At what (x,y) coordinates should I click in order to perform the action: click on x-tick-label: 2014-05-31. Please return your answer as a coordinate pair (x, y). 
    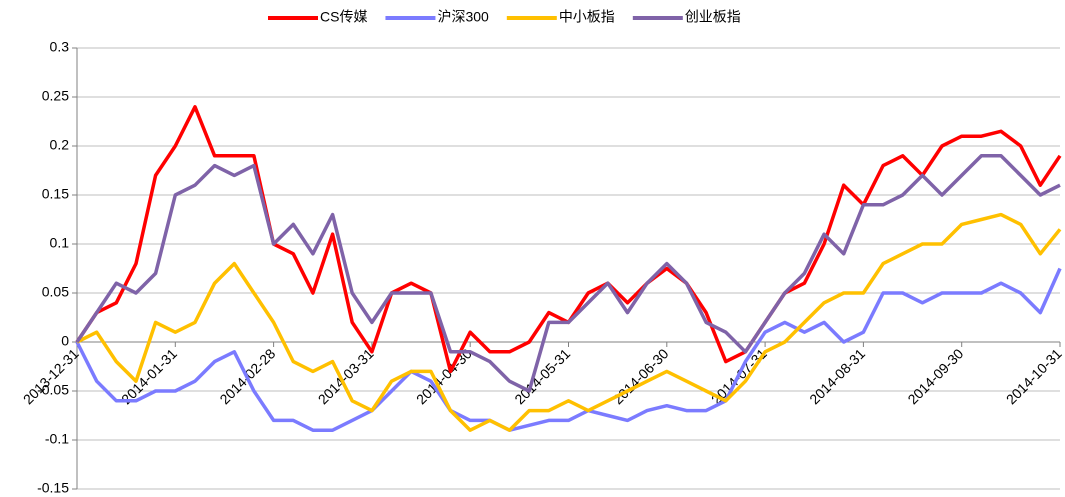
    Looking at the image, I should click on (542, 376).